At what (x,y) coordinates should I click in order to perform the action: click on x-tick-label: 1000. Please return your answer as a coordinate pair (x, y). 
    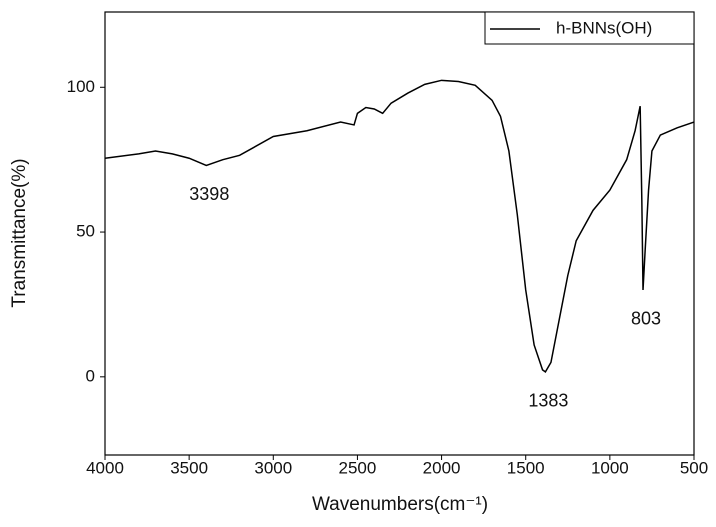
    Looking at the image, I should click on (610, 467).